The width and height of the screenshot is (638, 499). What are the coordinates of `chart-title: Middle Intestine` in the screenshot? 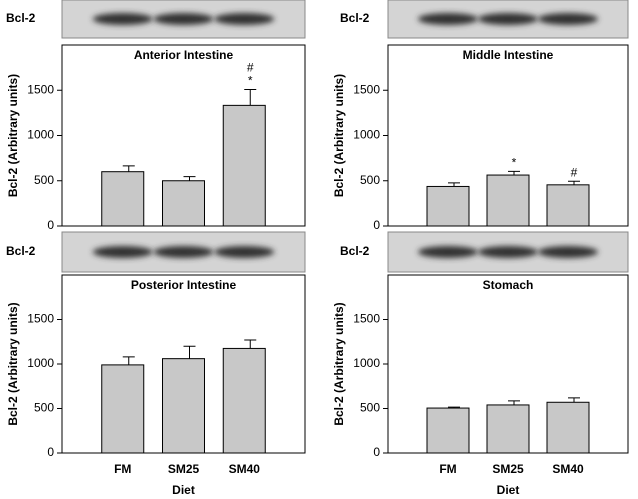 It's located at (508, 55).